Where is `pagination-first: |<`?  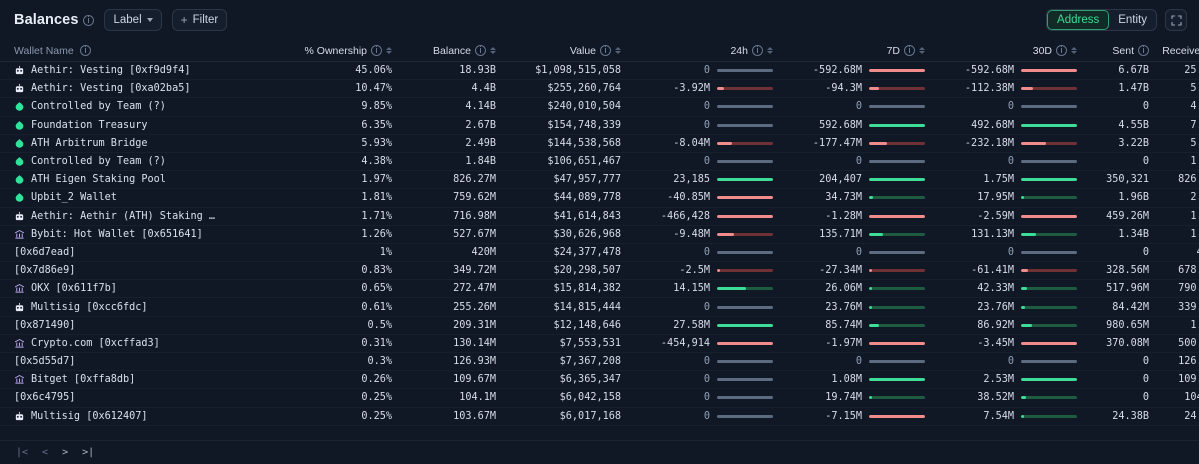 pagination-first: |< is located at coordinates (22, 452).